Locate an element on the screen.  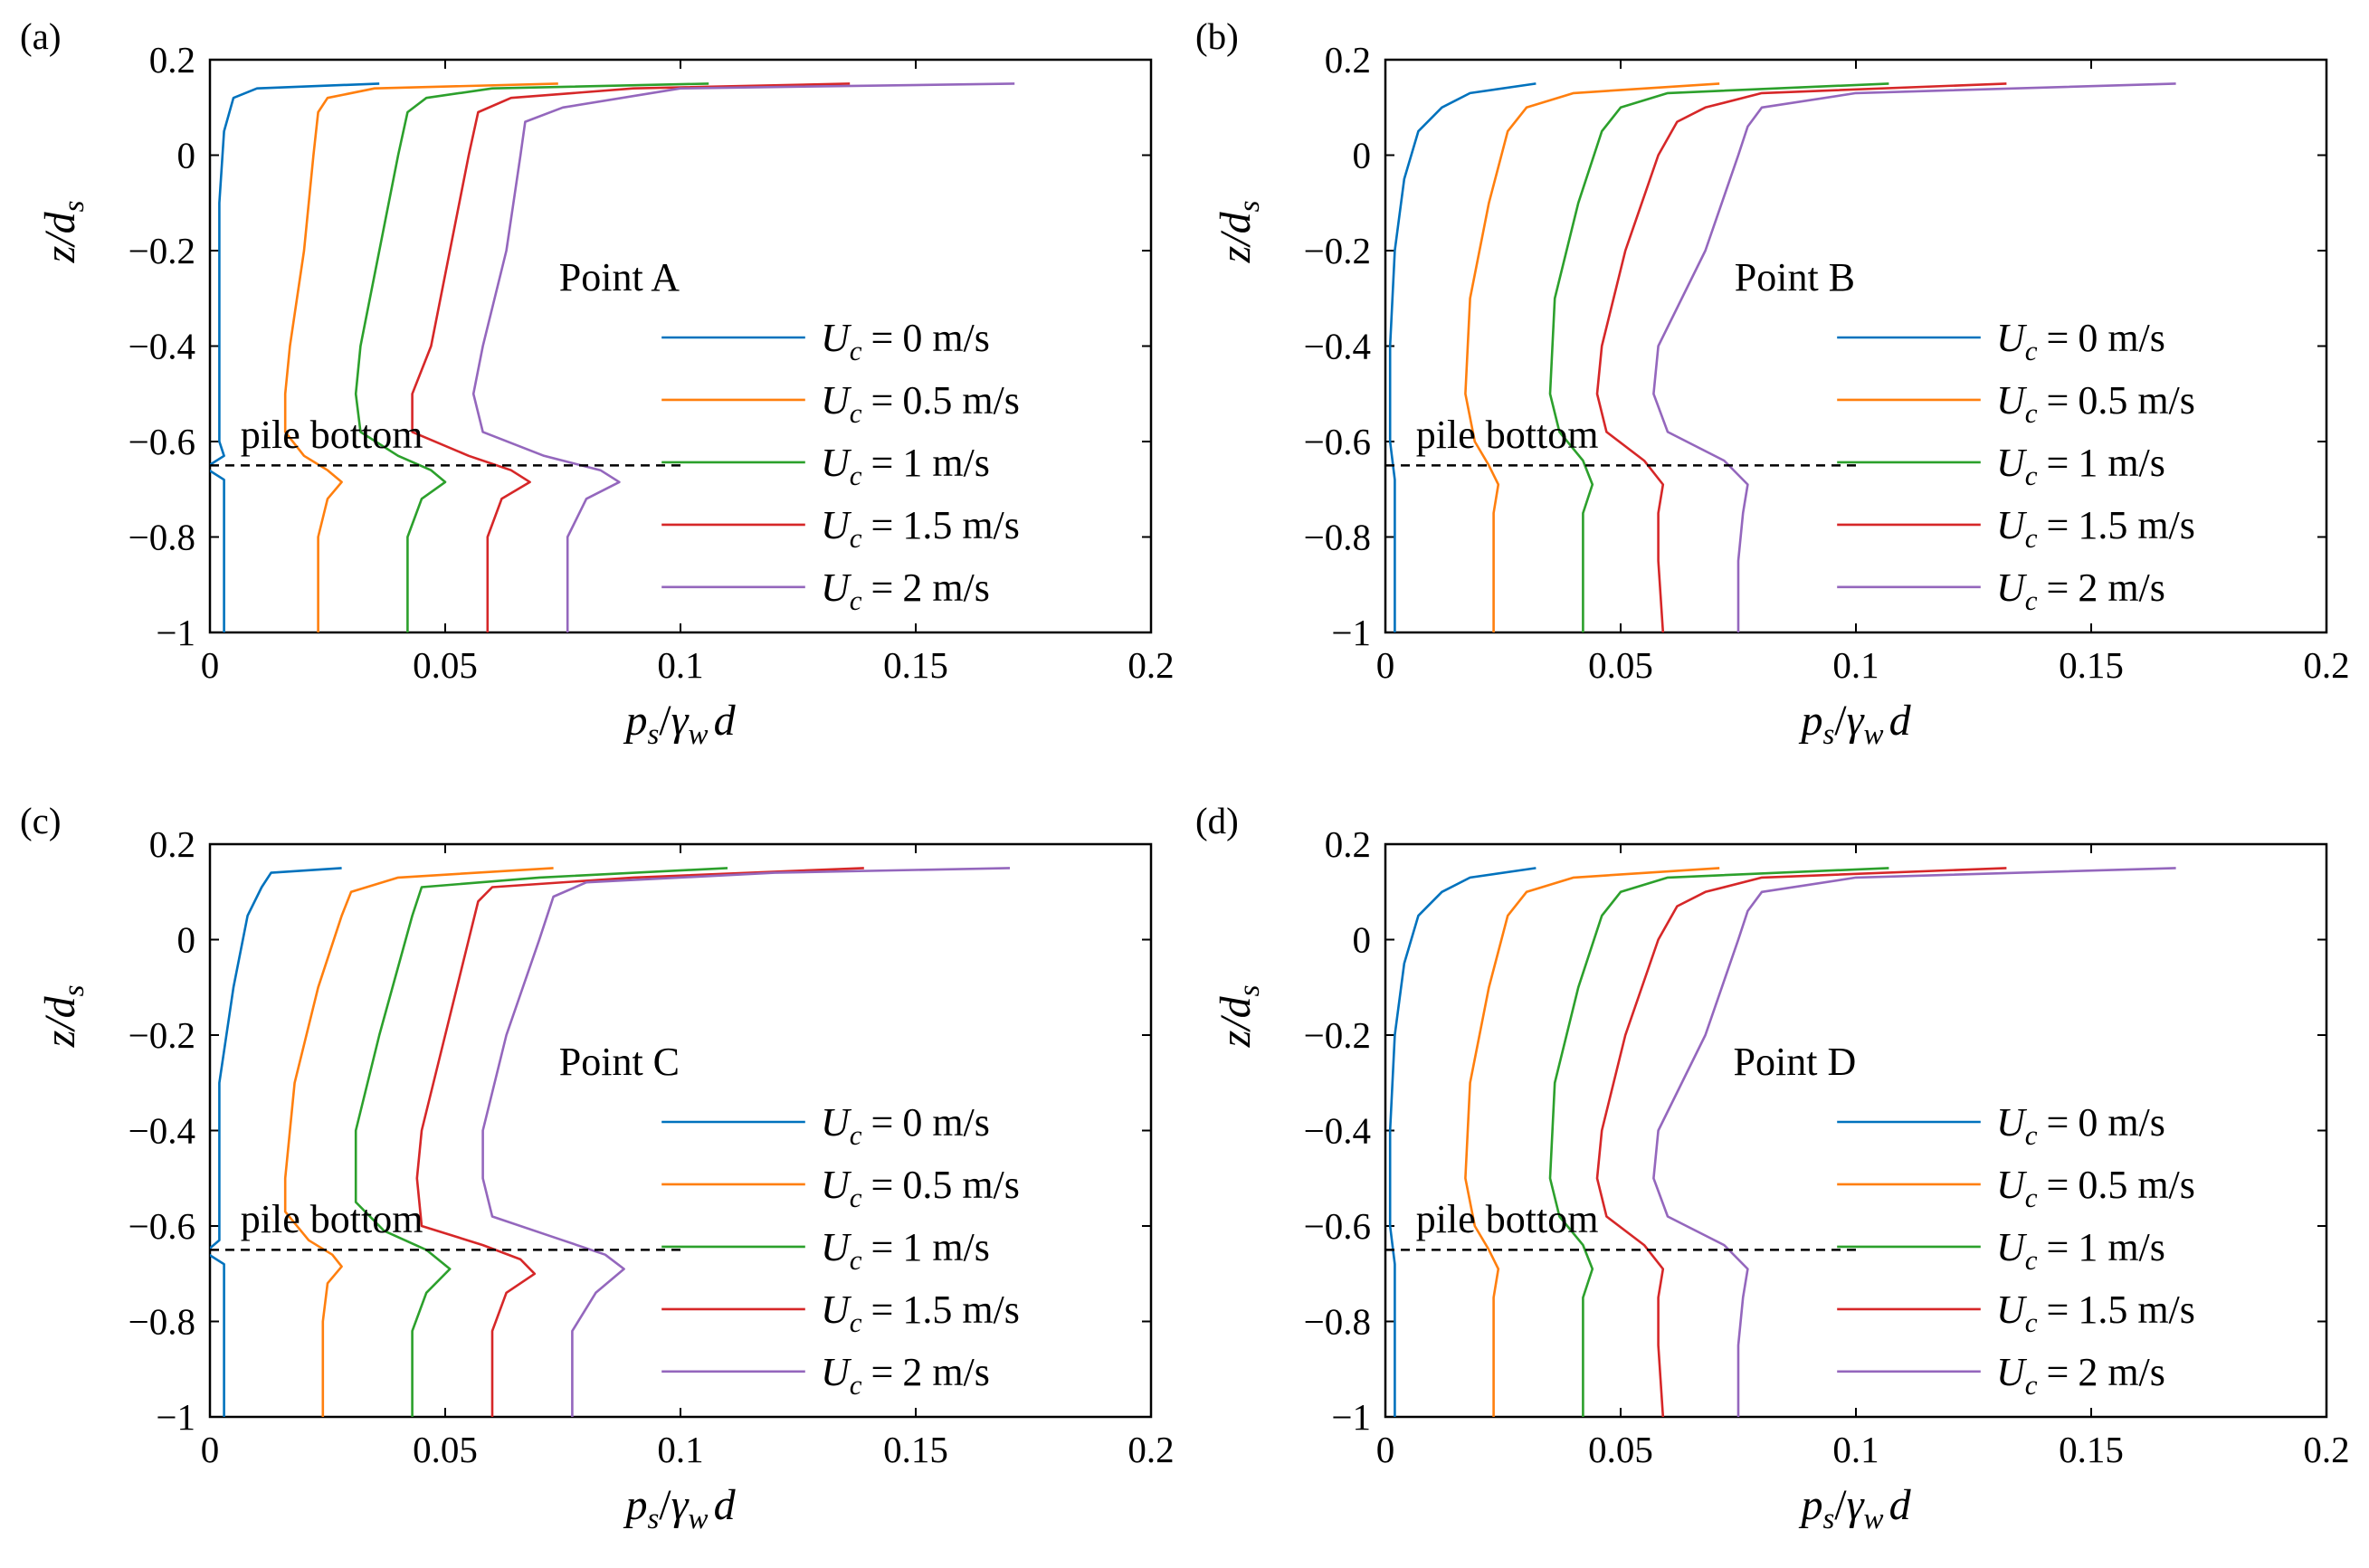
y-tick-label: −0.6 is located at coordinates (162, 441).